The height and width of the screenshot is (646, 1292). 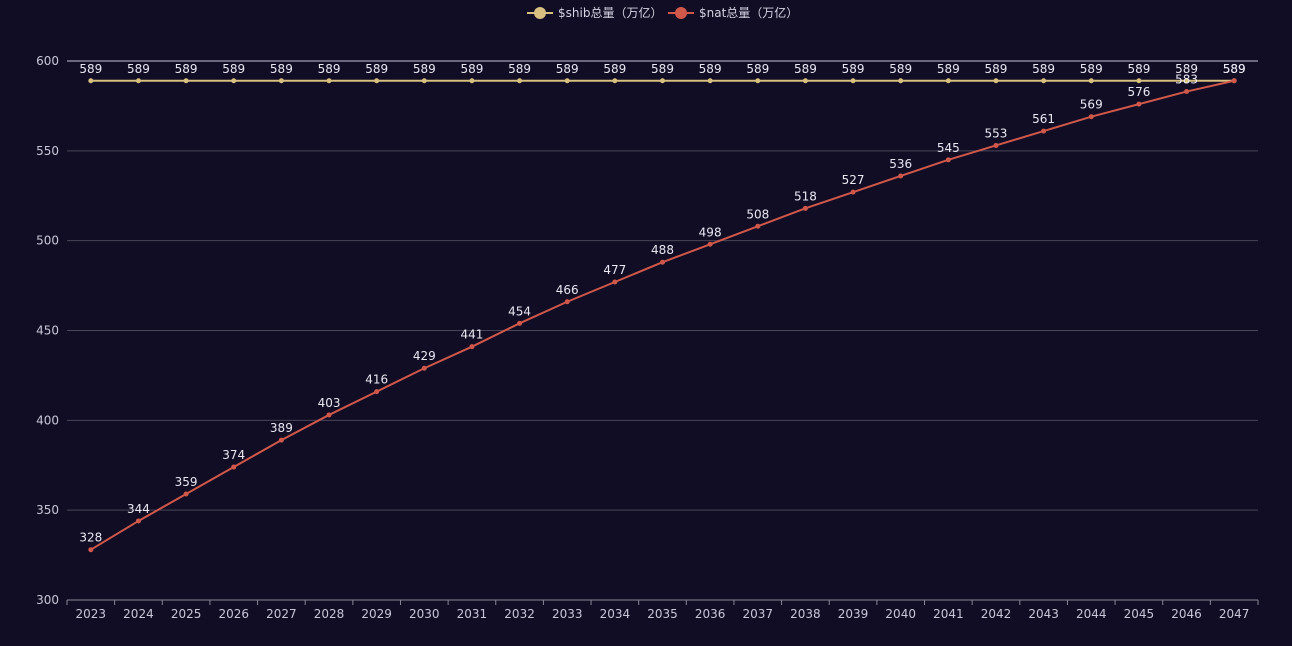 What do you see at coordinates (138, 614) in the screenshot?
I see `x-tick-label: 2024` at bounding box center [138, 614].